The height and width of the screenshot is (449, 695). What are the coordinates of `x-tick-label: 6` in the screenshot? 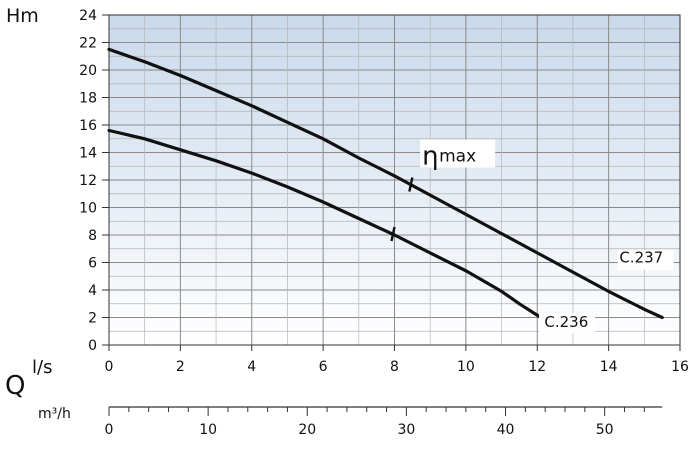 It's located at (323, 367).